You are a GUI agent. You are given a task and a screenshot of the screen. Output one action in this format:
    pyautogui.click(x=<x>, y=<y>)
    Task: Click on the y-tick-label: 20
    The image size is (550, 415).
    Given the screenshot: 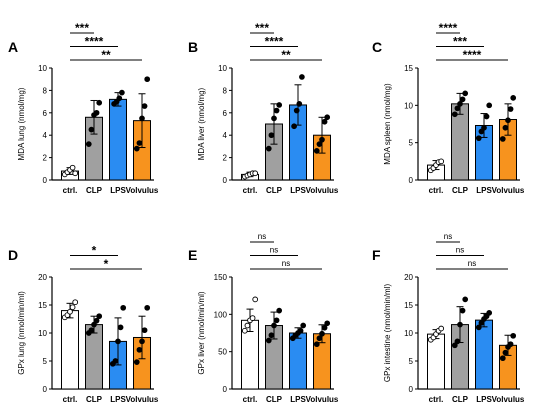 What is the action you would take?
    pyautogui.click(x=42, y=277)
    